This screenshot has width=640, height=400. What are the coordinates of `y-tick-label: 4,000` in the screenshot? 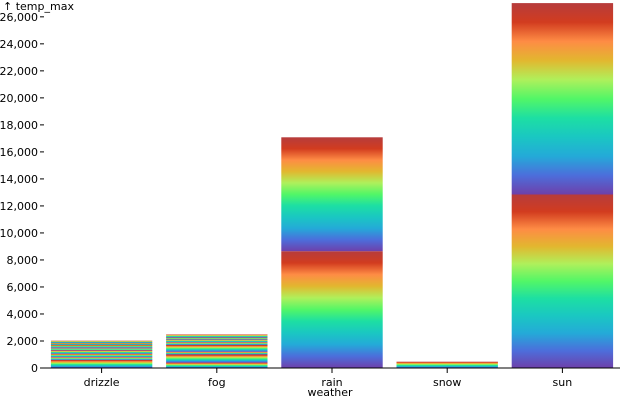 It's located at (23, 314).